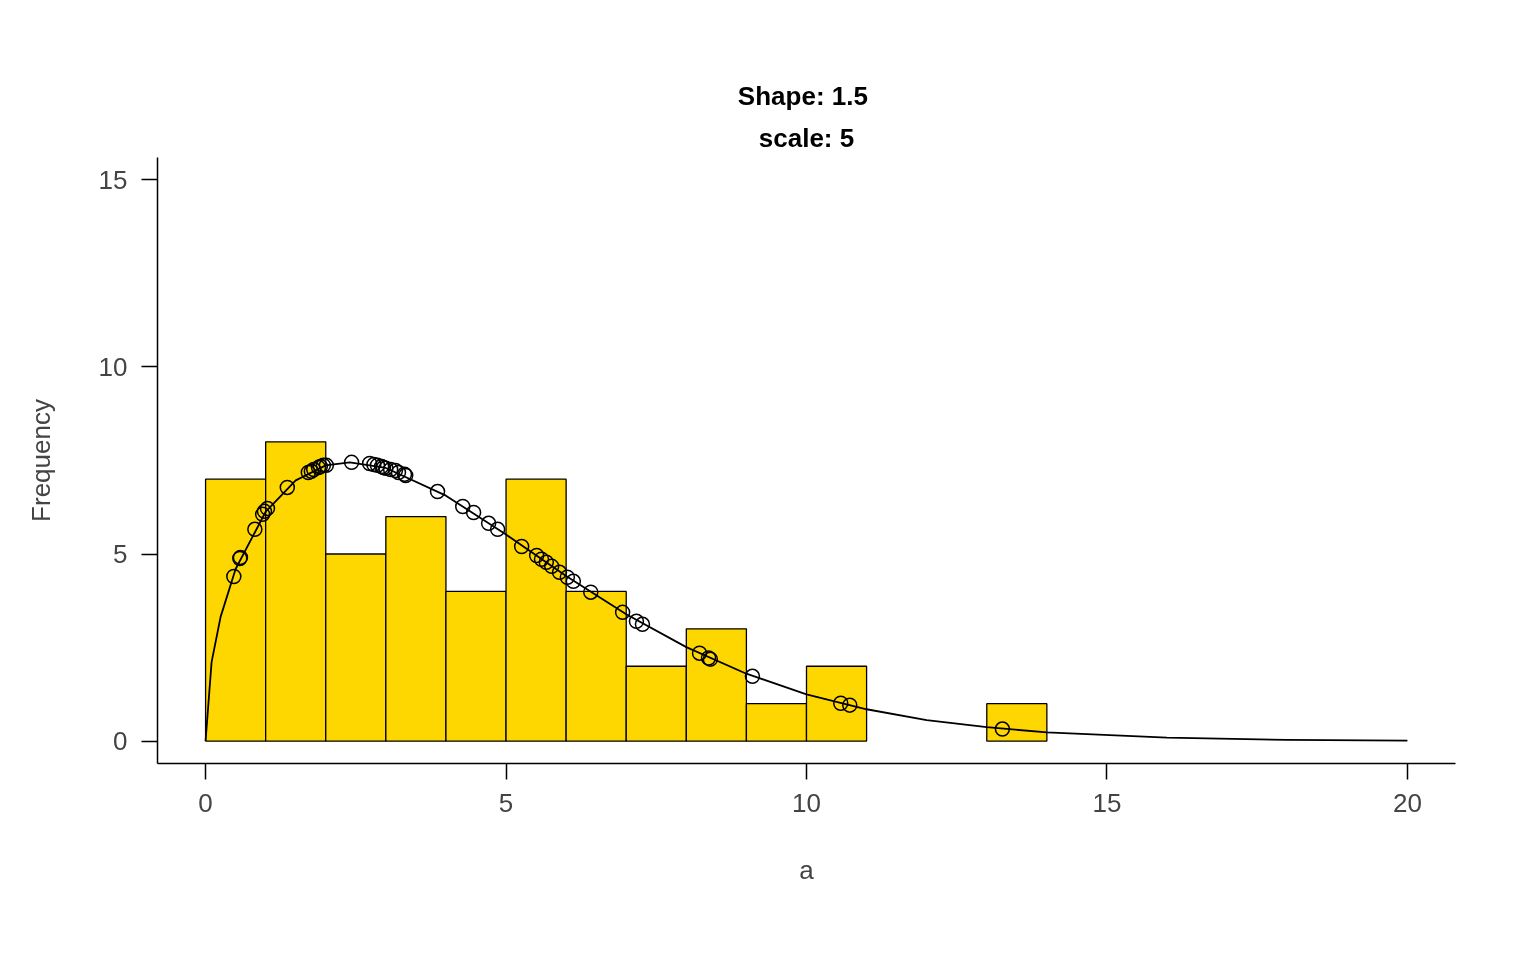 This screenshot has height=960, width=1536. Describe the element at coordinates (120, 741) in the screenshot. I see `y-tick-label: 0` at that location.